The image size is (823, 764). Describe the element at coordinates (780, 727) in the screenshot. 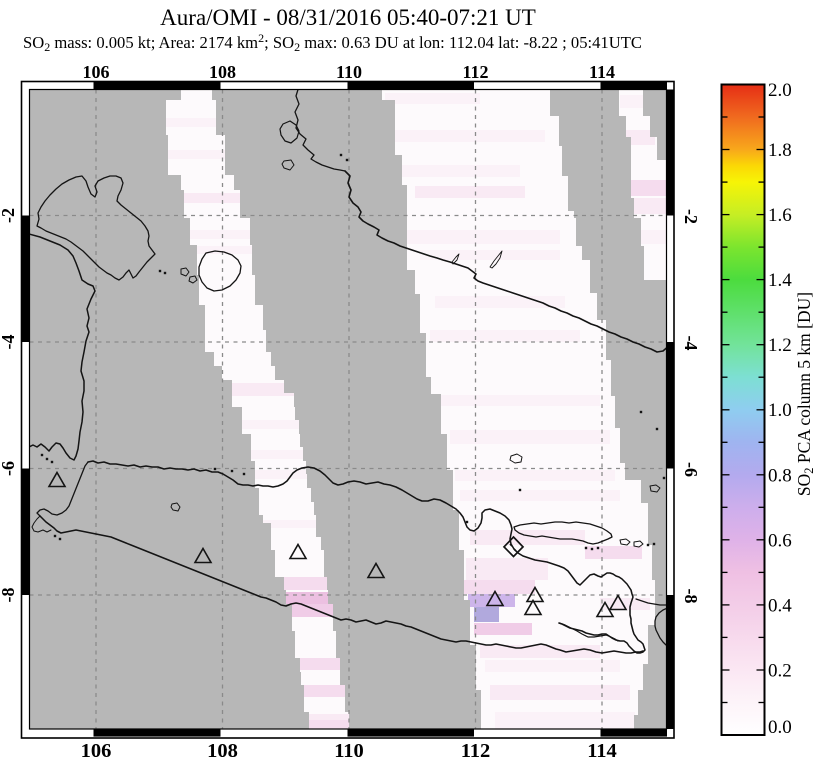

I see `svg-text: 0.0` at that location.